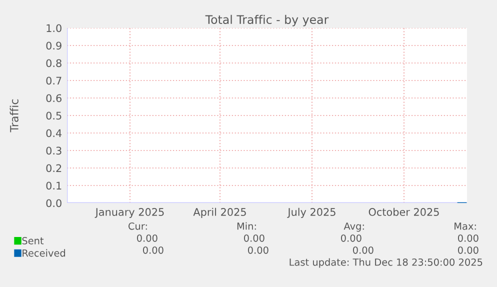 Image resolution: width=497 pixels, height=287 pixels. What do you see at coordinates (54, 133) in the screenshot?
I see `y-tick-label: 0.4` at bounding box center [54, 133].